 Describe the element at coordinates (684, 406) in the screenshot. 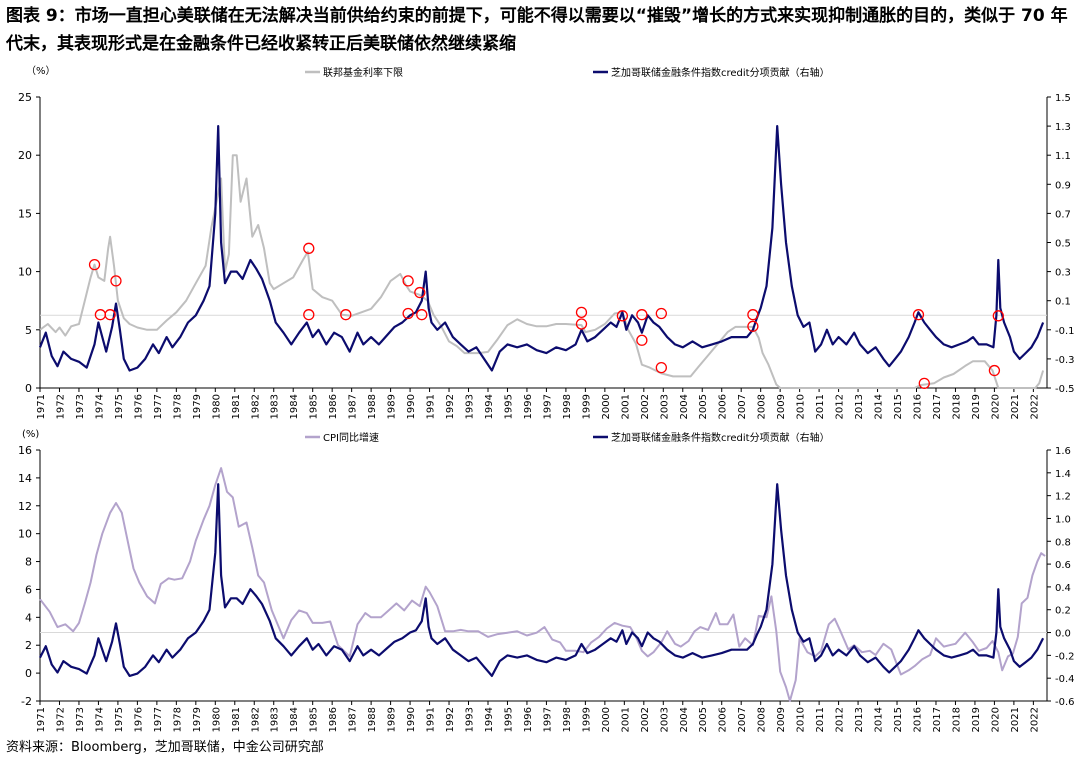

I see `chart1-x-tick-label: 2004` at that location.